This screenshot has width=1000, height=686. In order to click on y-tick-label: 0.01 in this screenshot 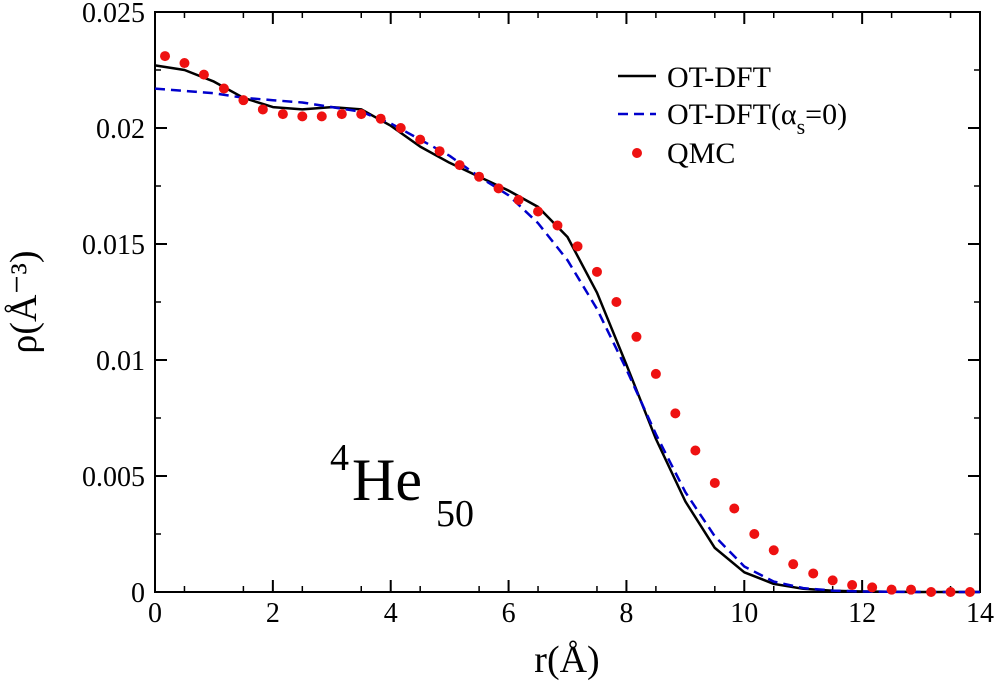, I will do `click(120, 361)`.